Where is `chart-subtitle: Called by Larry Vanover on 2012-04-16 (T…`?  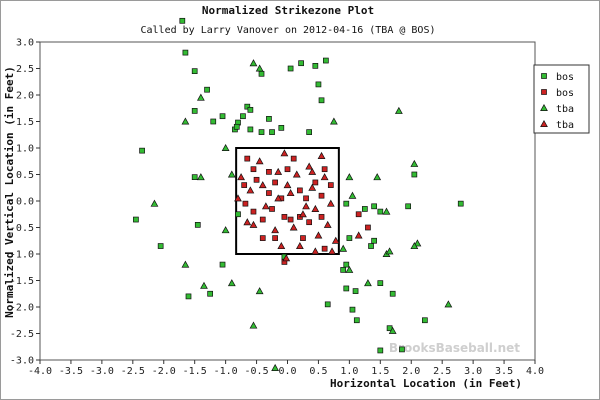
chart-subtitle: Called by Larry Vanover on 2012-04-16 (T… is located at coordinates (287, 30).